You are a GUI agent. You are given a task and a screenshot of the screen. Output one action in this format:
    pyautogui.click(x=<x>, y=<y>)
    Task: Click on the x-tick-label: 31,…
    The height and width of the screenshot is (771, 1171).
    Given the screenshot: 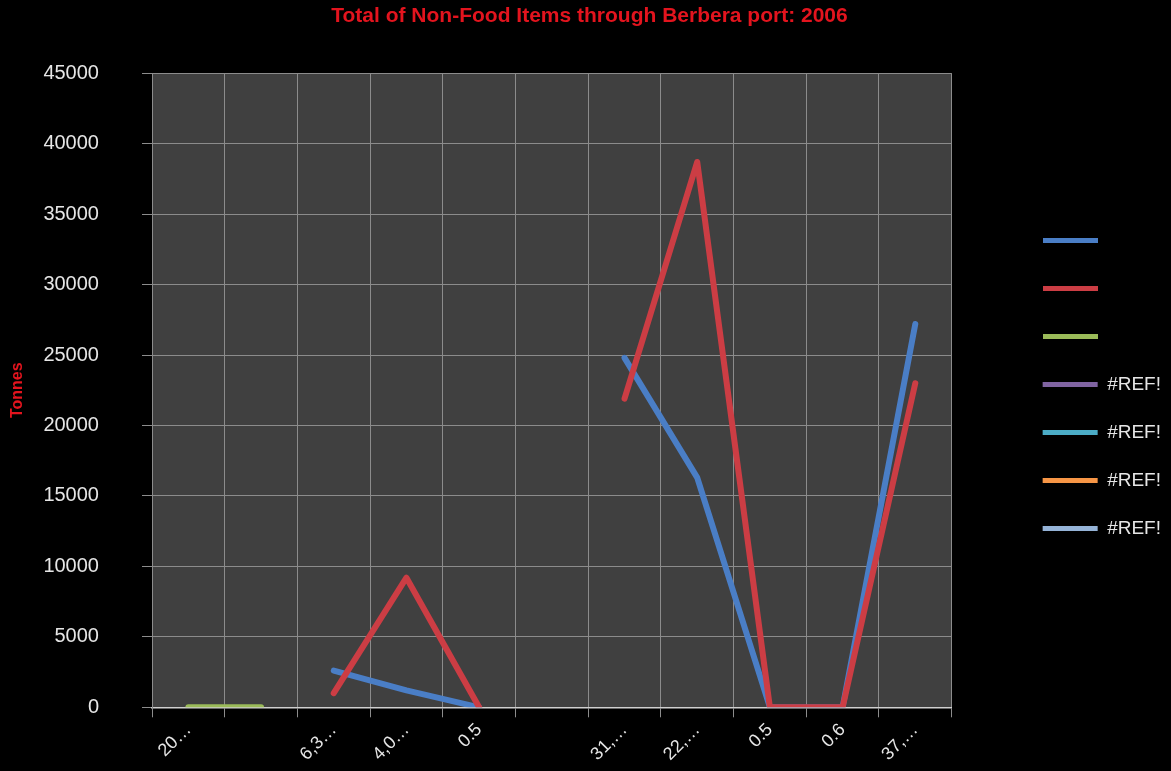 What is the action you would take?
    pyautogui.click(x=608, y=741)
    